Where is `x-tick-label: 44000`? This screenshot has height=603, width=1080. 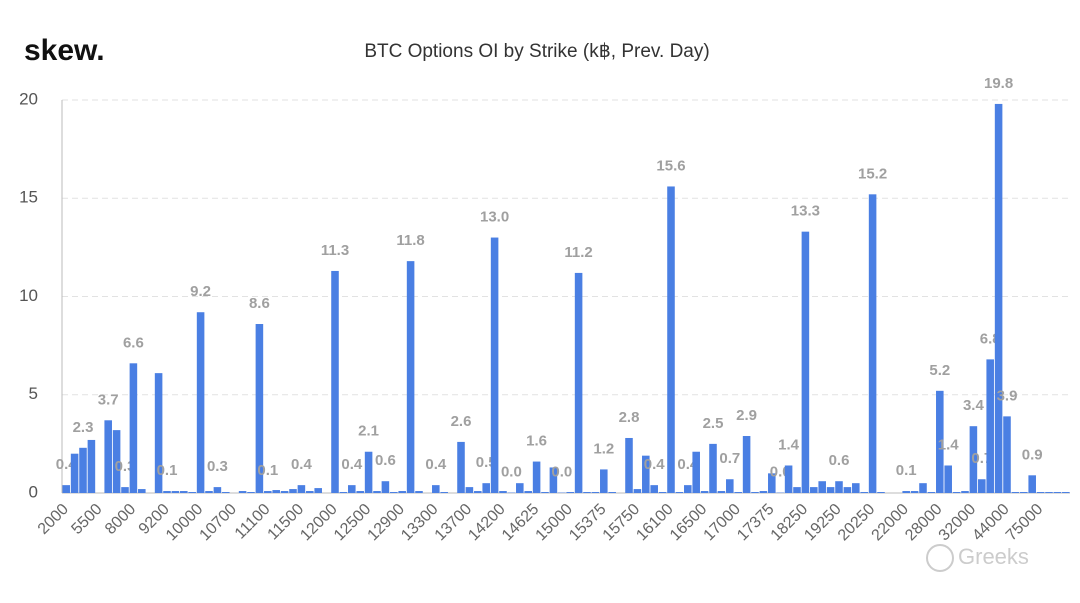
x-tick-label: 44000 is located at coordinates (991, 523).